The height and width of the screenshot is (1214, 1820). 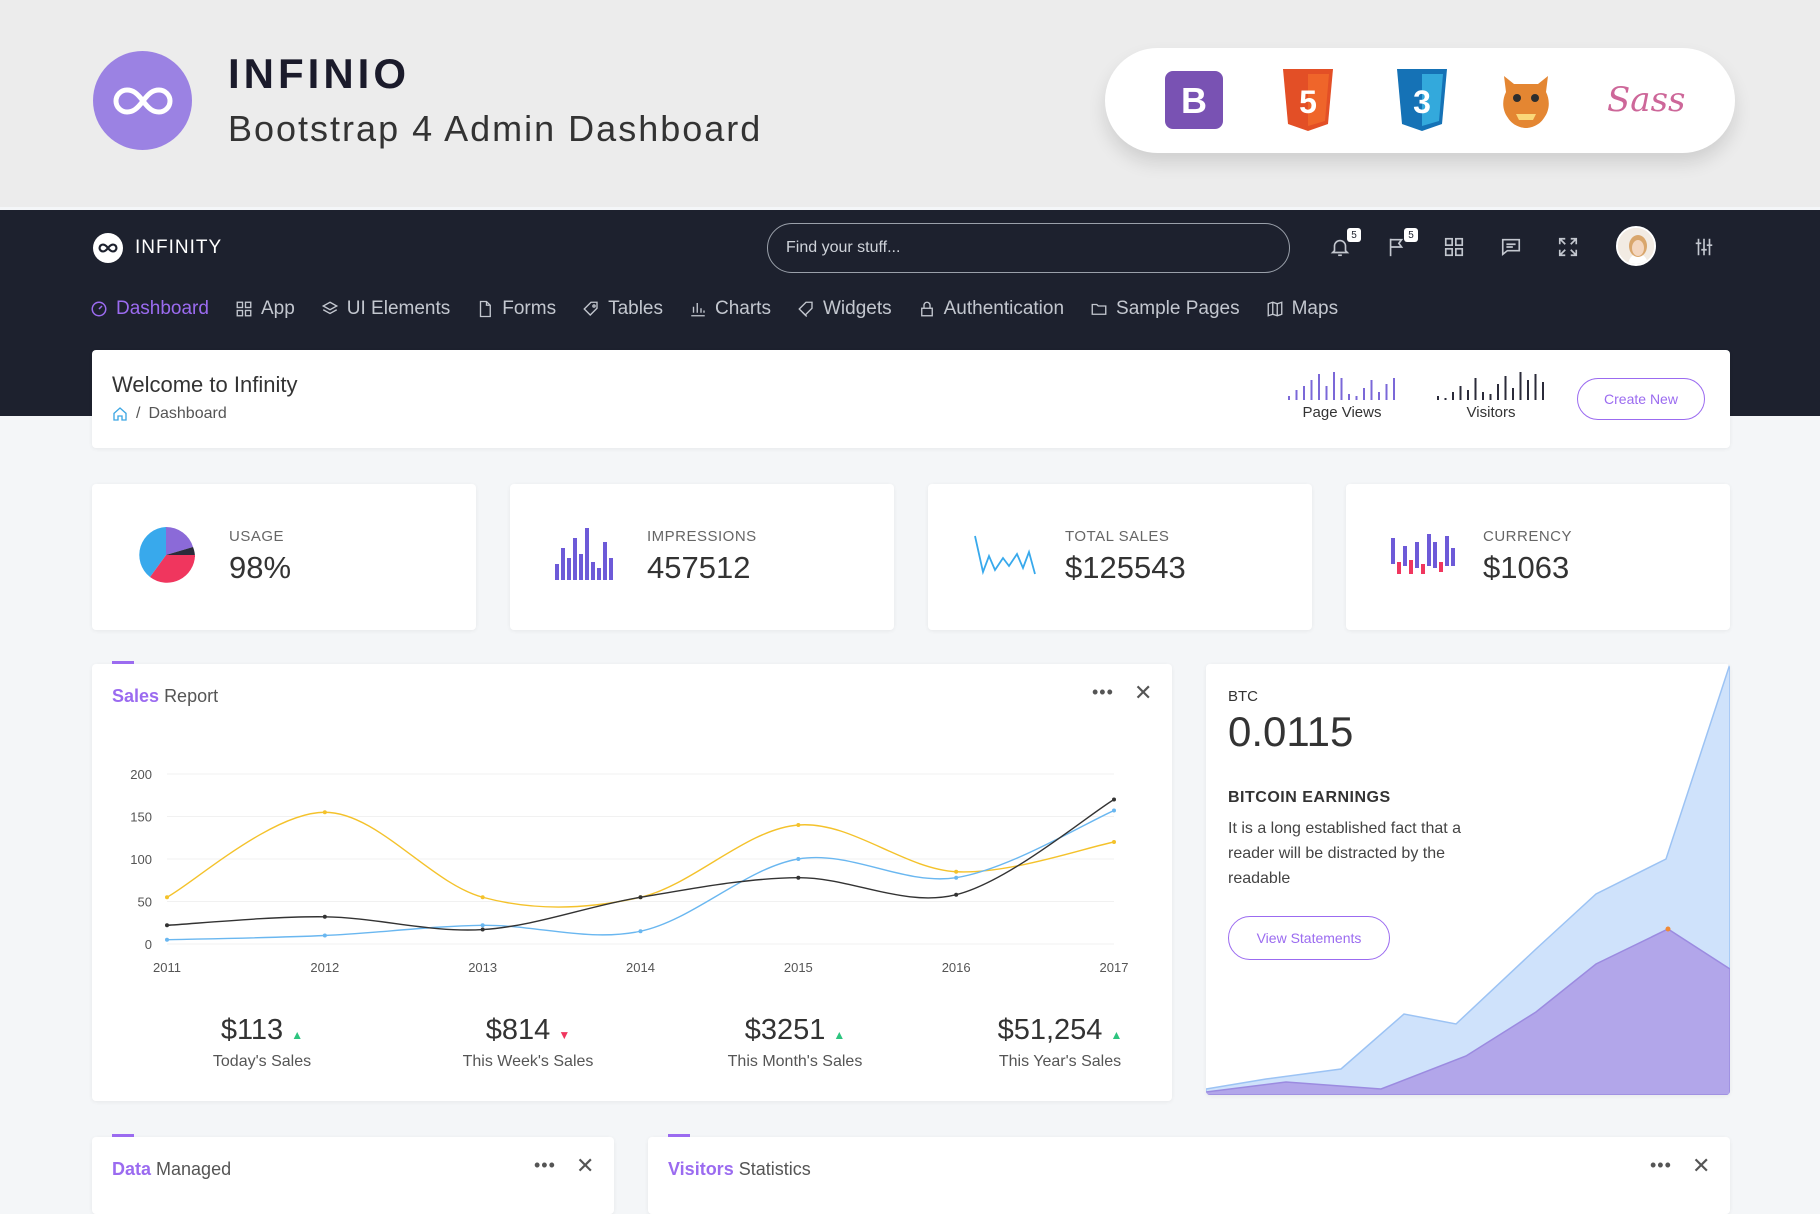 What do you see at coordinates (1568, 247) in the screenshot?
I see `fullscreen-icon` at bounding box center [1568, 247].